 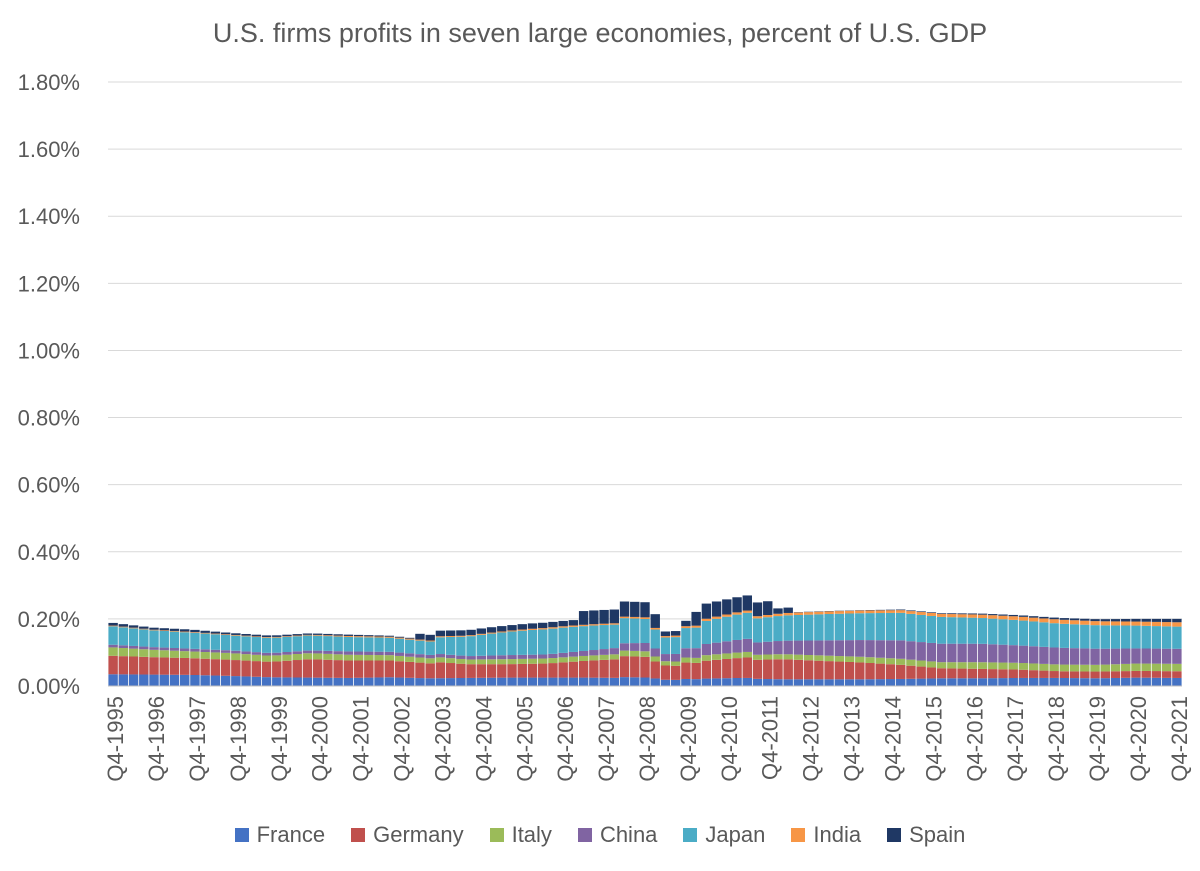 I want to click on legend-swatch, so click(x=894, y=835).